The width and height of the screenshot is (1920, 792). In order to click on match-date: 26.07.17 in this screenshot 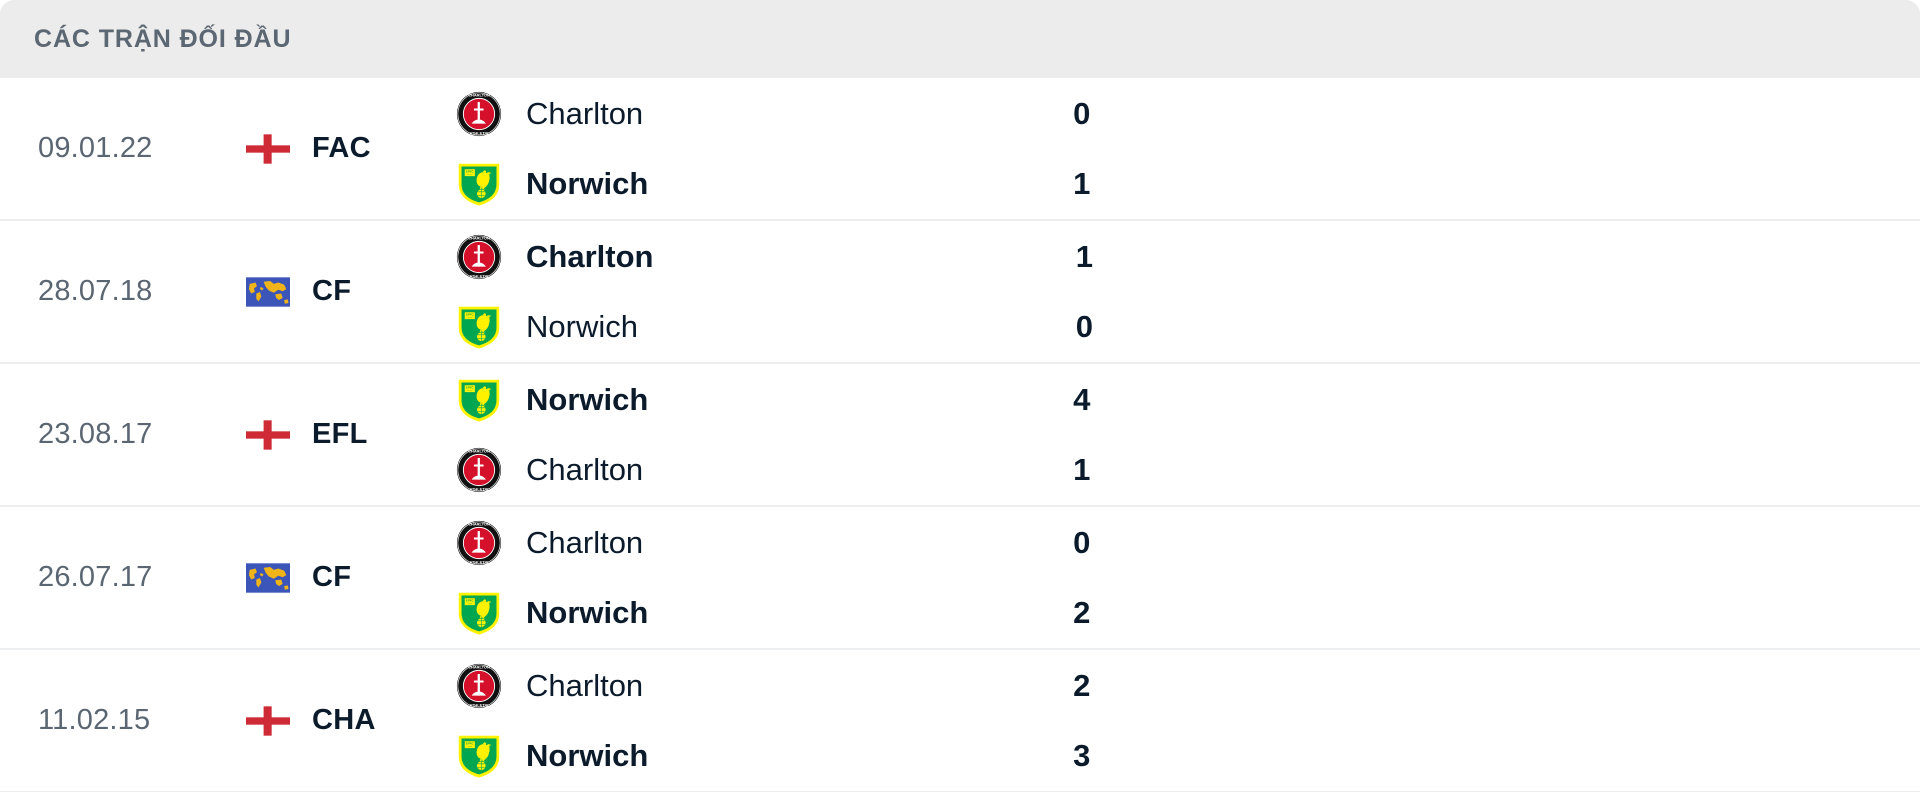, I will do `click(95, 577)`.